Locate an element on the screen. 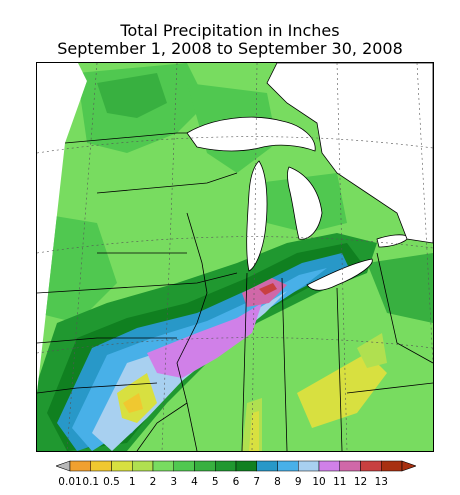 This screenshot has width=460, height=495. legend-label: 10 is located at coordinates (319, 482).